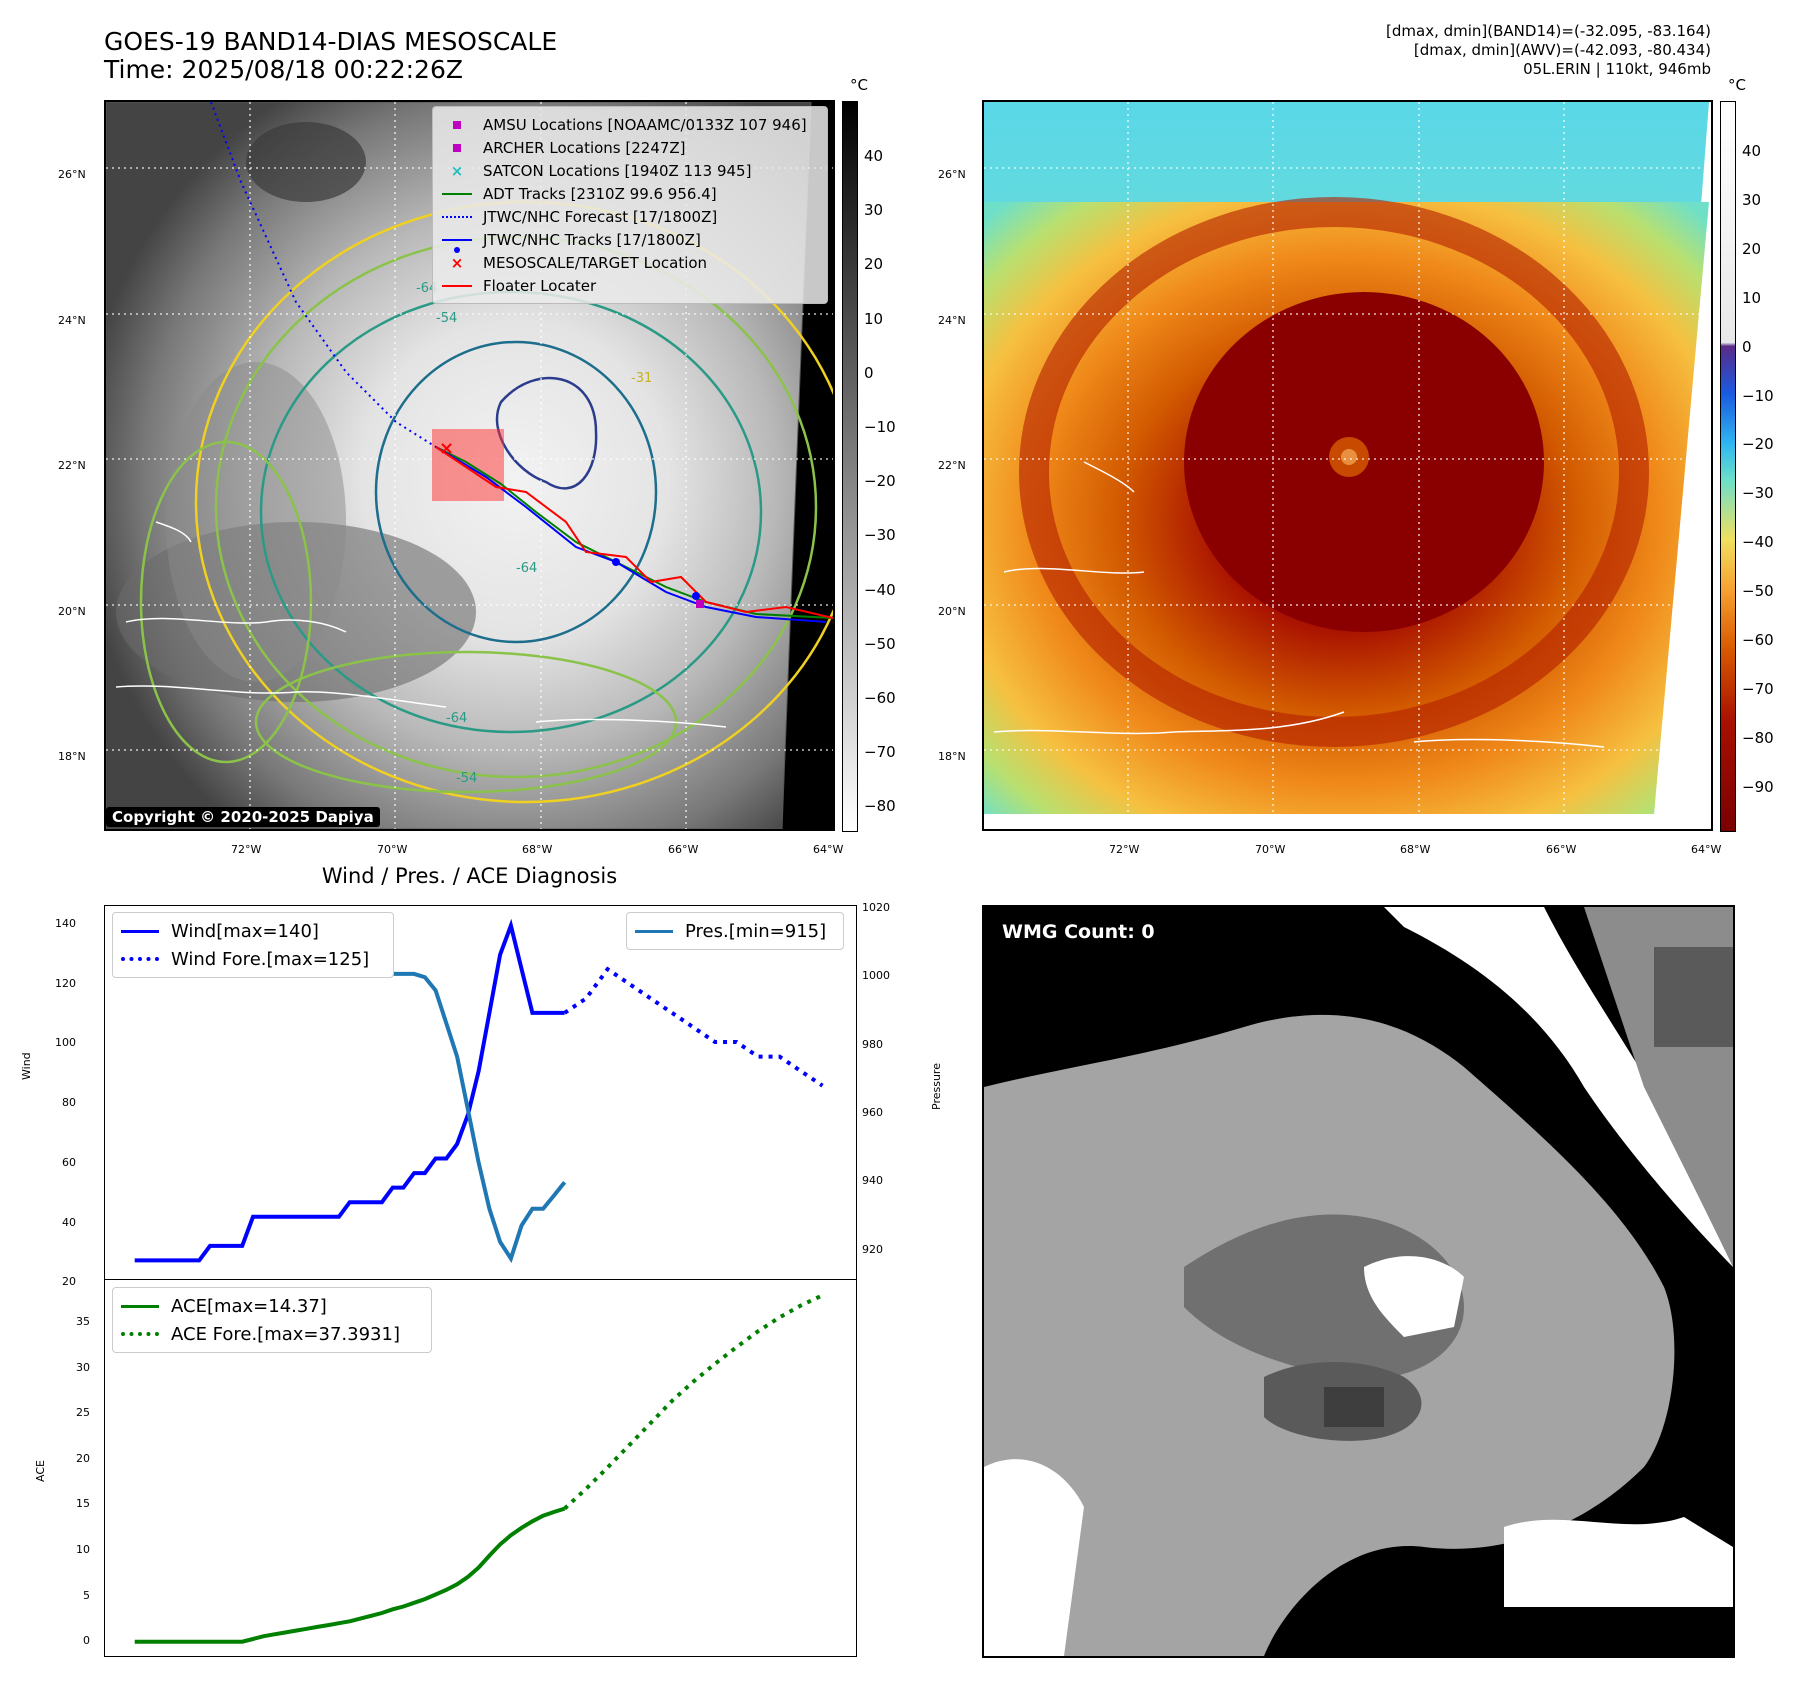 This screenshot has height=1690, width=1797. Describe the element at coordinates (595, 262) in the screenshot. I see `legend-label: MESOSCALE/TARGET Location` at that location.